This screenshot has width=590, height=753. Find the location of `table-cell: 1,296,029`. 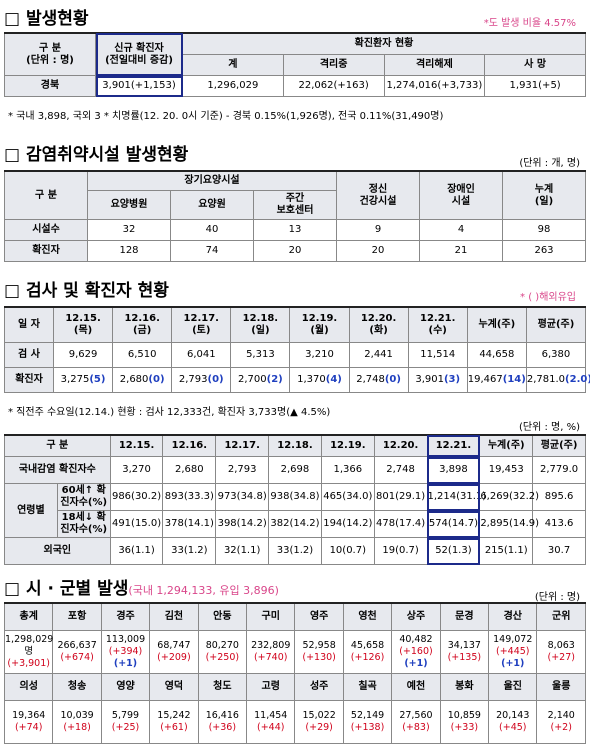

table-cell: 1,296,029 is located at coordinates (233, 86).